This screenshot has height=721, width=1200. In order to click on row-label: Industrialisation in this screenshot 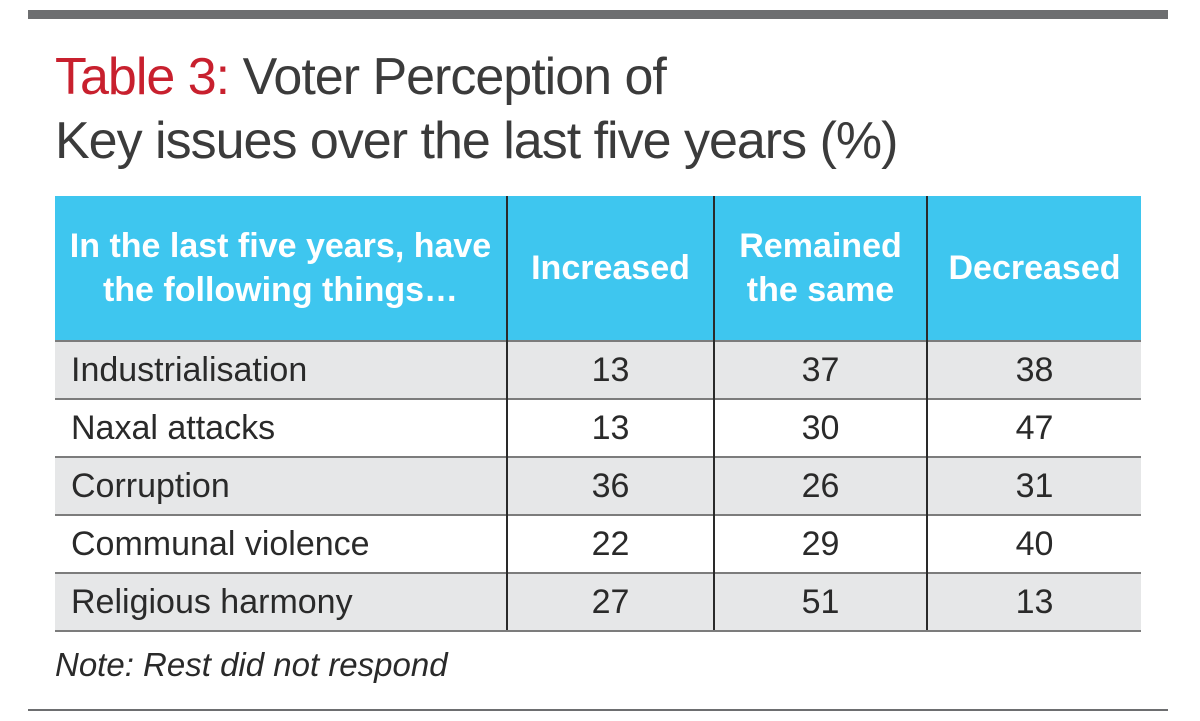, I will do `click(281, 369)`.